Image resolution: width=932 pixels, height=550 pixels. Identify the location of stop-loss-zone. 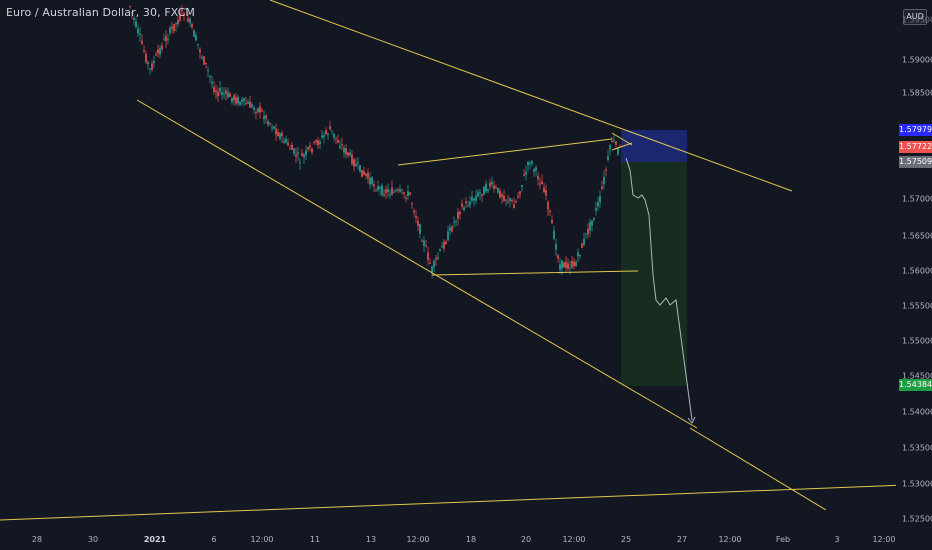
(654, 146).